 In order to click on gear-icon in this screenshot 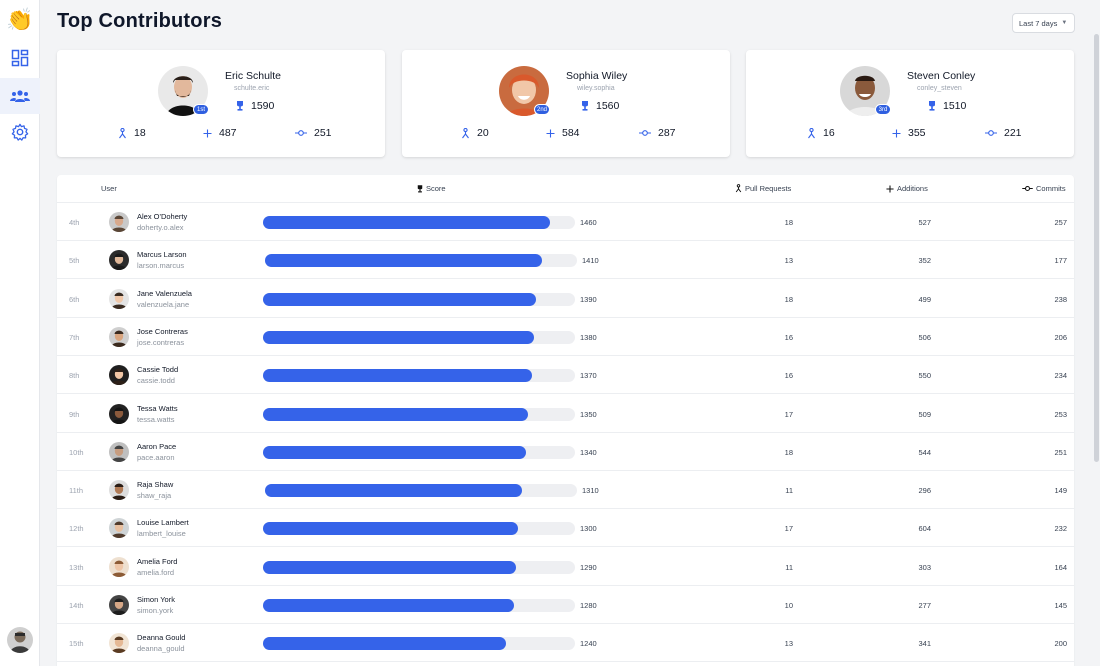, I will do `click(20, 132)`.